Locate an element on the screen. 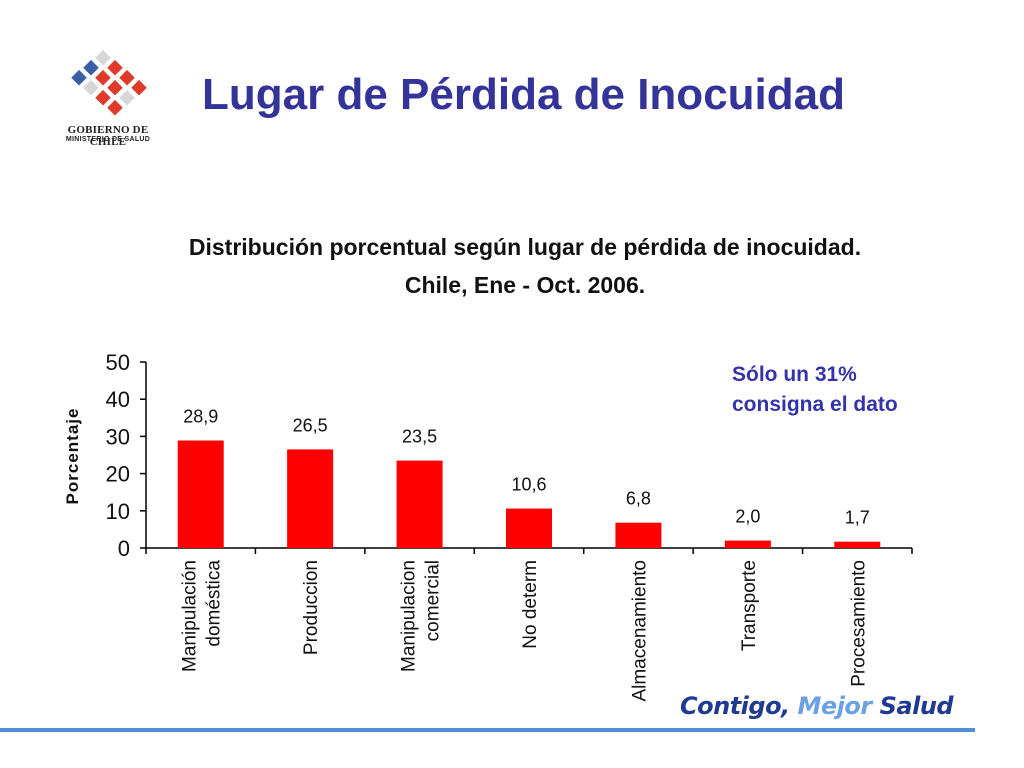 Image resolution: width=1024 pixels, height=768 pixels. y-tick-label: 40 is located at coordinates (118, 399).